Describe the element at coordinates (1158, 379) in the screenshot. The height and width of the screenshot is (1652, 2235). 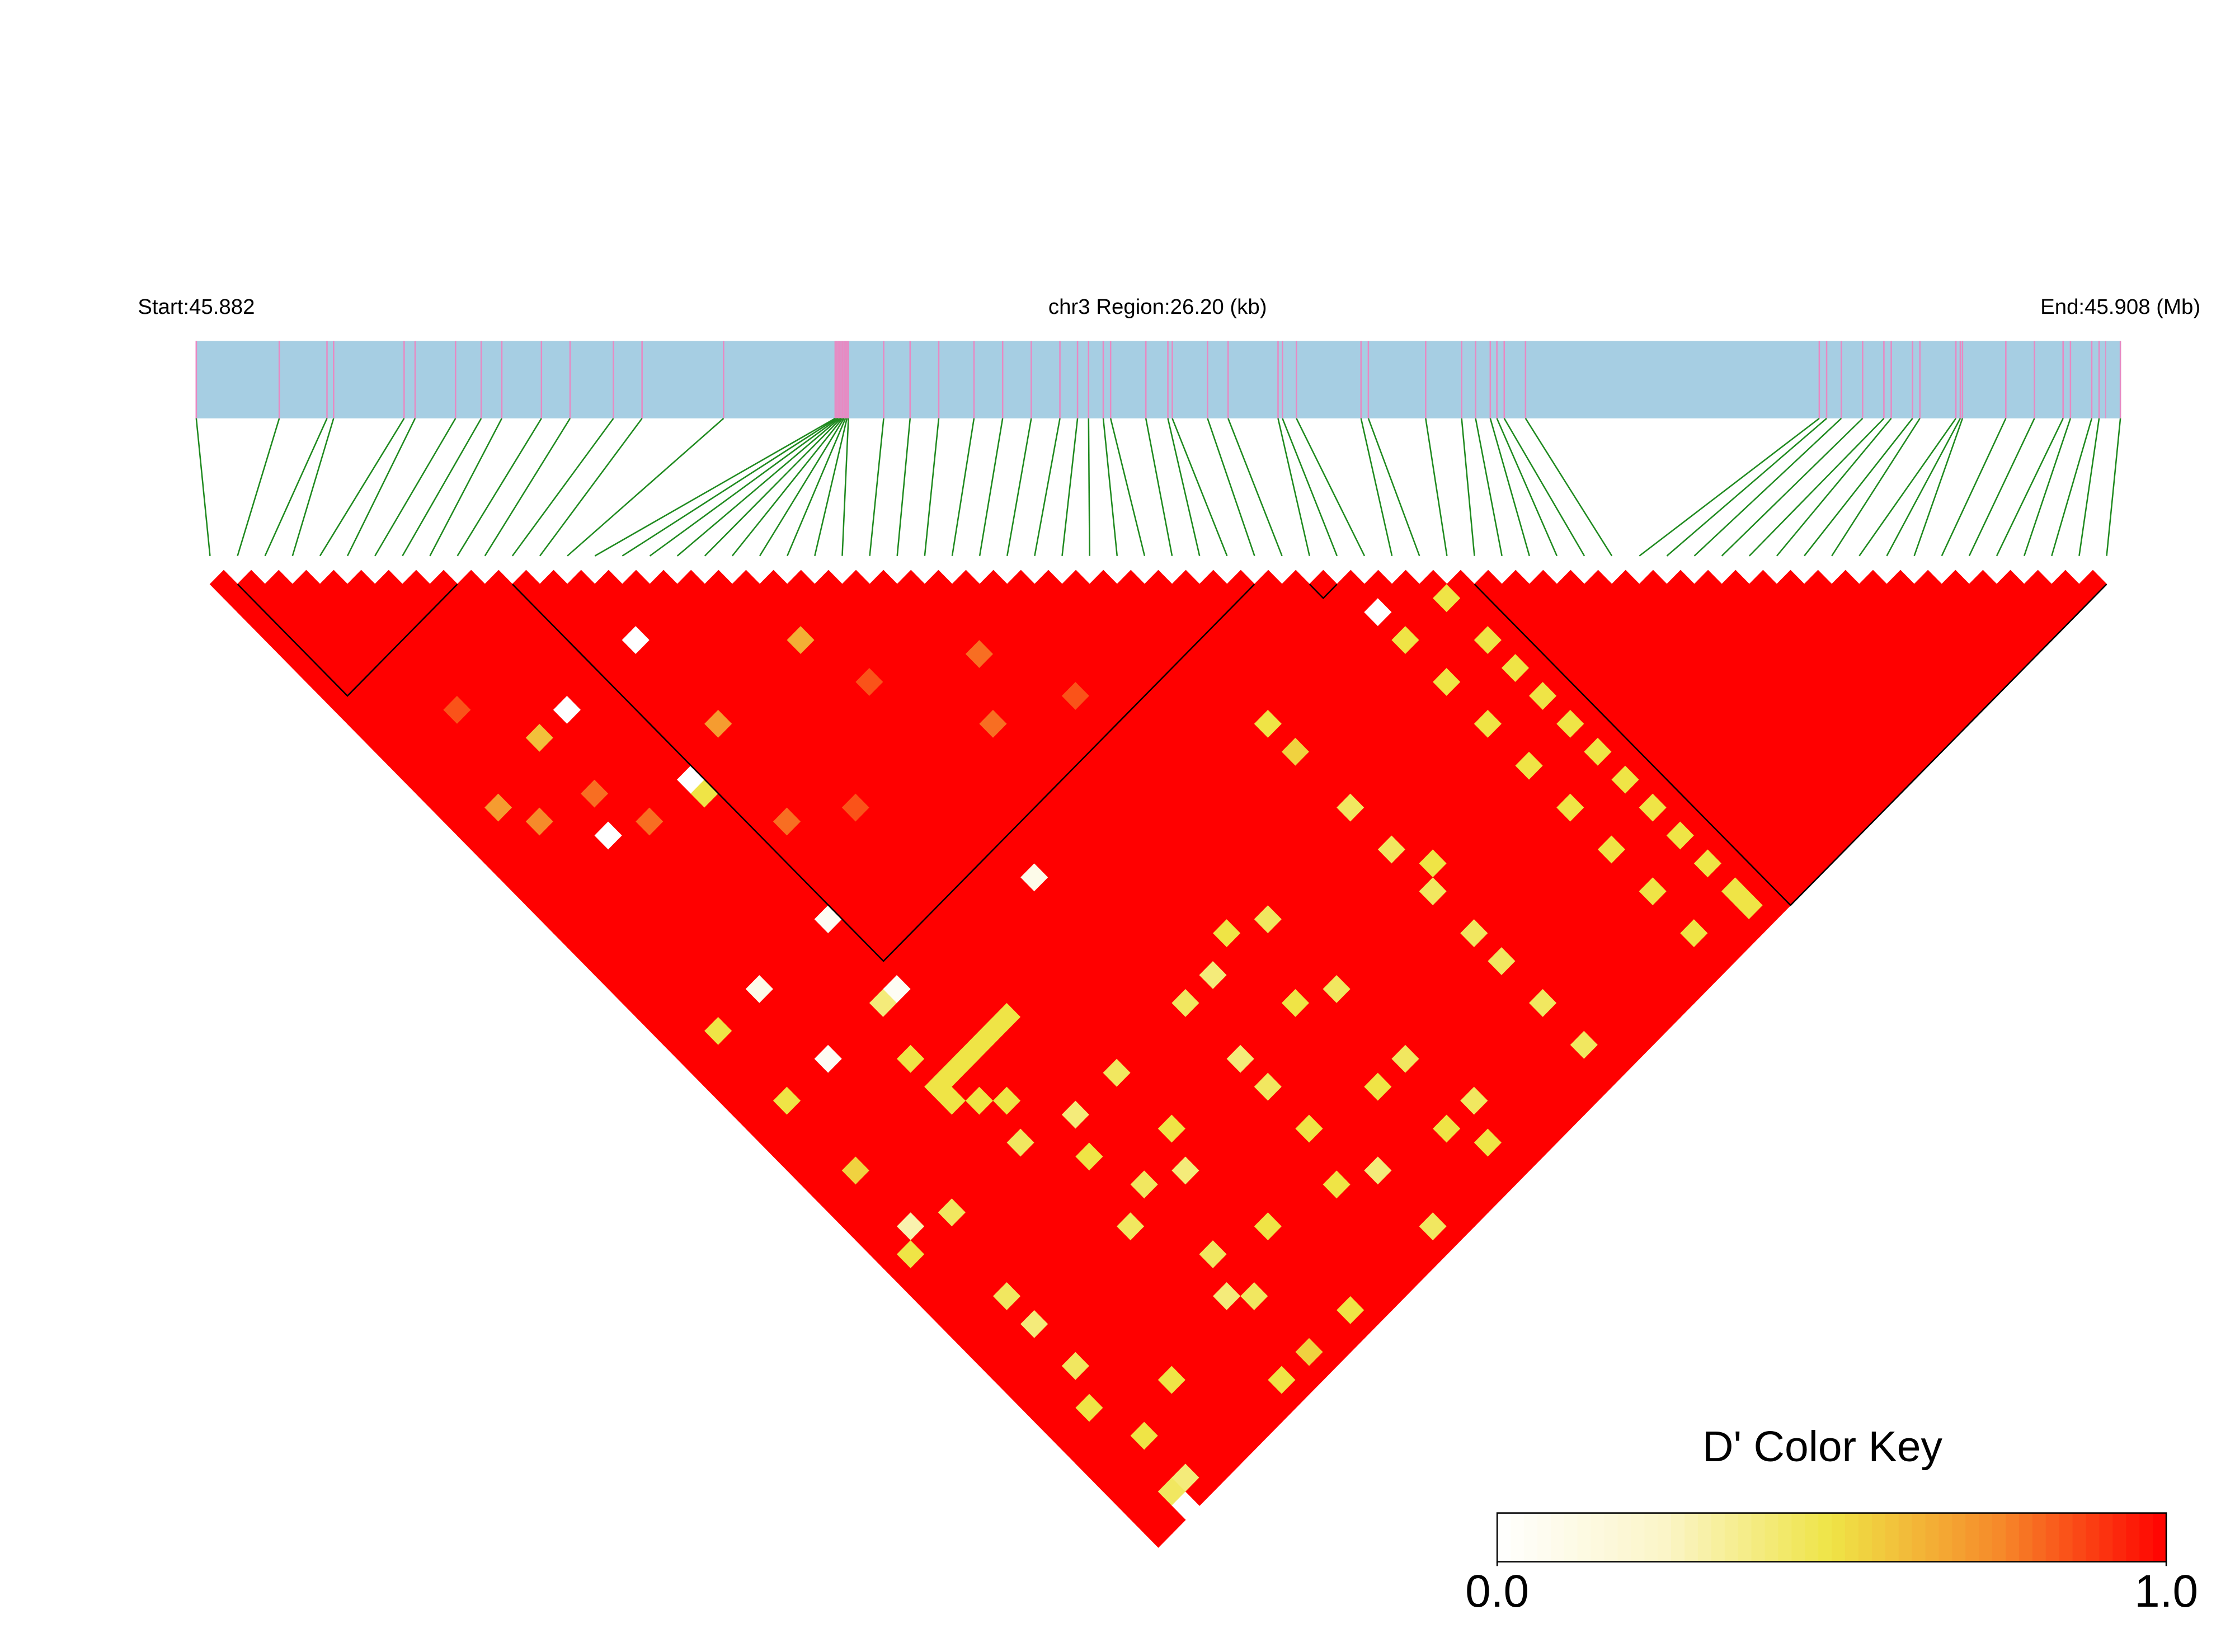
I see `gene-track` at that location.